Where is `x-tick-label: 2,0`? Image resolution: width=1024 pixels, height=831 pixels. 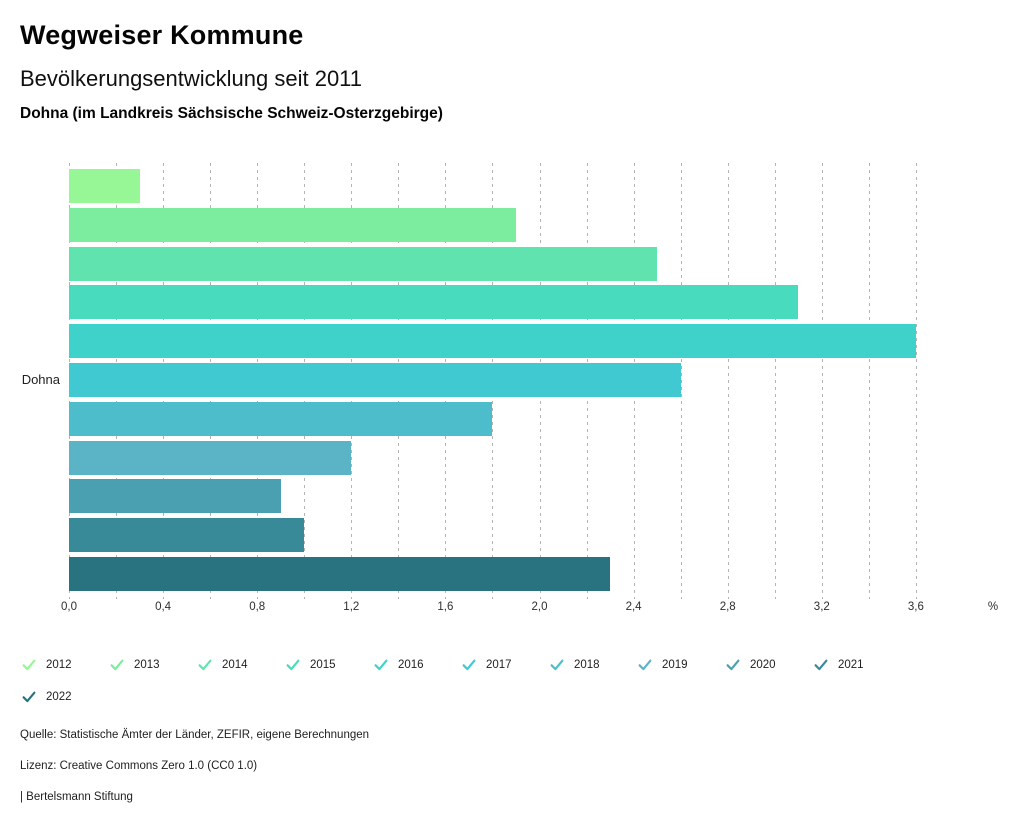
x-tick-label: 2,0 is located at coordinates (539, 607).